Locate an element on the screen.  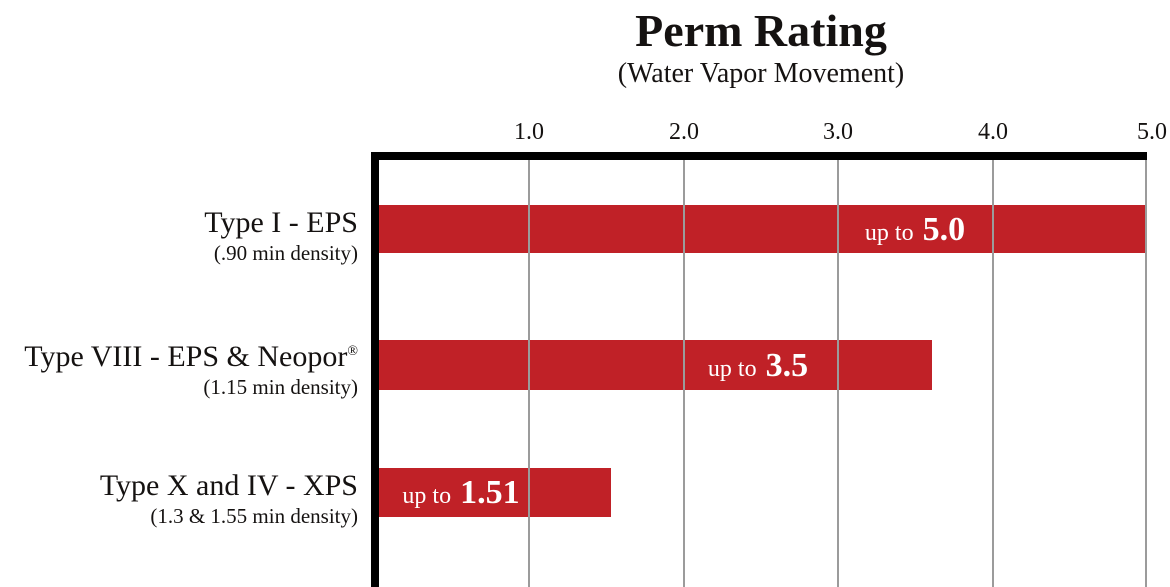
category-main-label: Type I - EPS is located at coordinates (281, 222).